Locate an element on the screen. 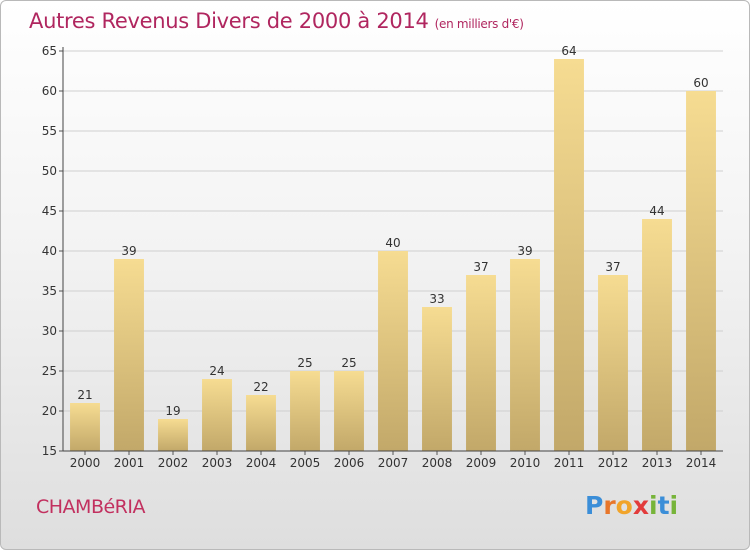  y-tick-label: 20 is located at coordinates (49, 411).